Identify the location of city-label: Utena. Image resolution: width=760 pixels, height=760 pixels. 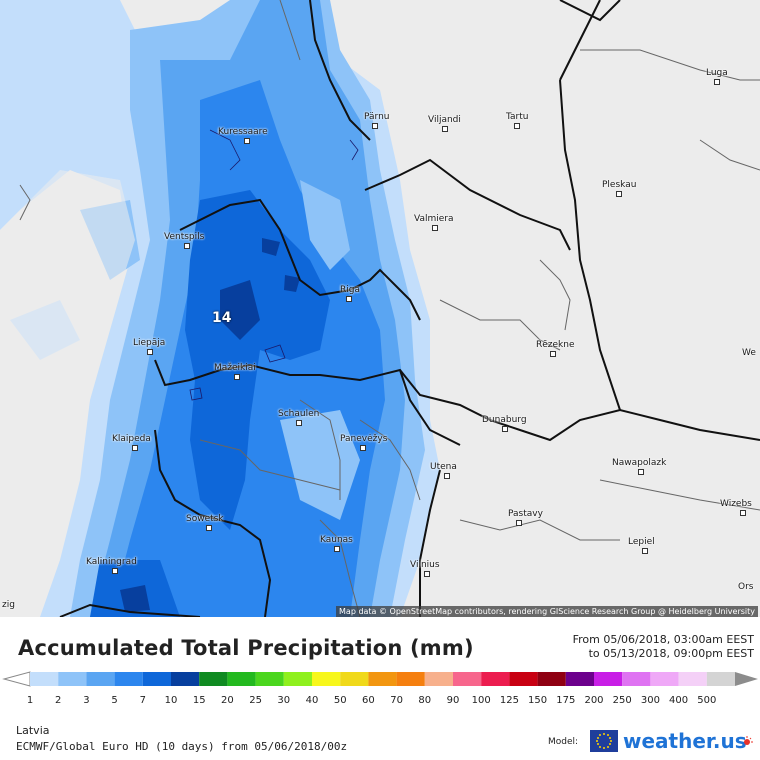
(443, 472).